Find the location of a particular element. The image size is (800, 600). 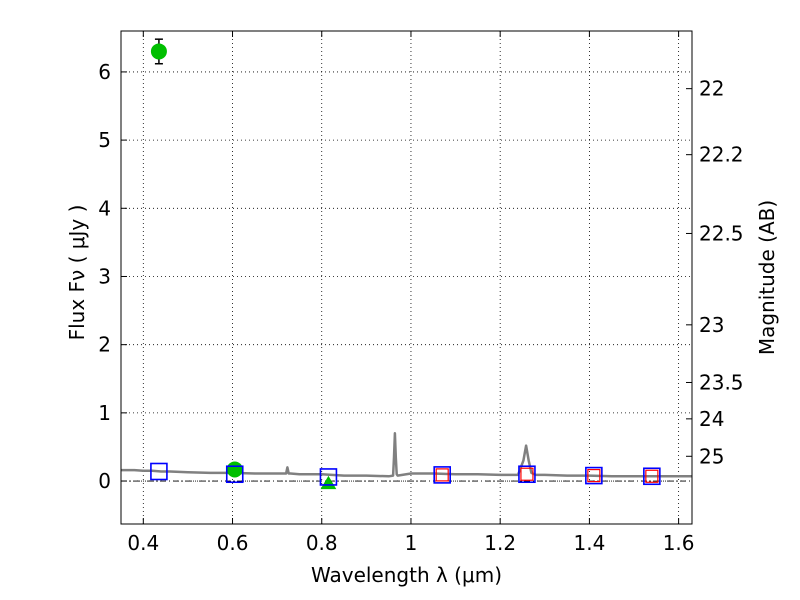

x-tick-label: 0.8 is located at coordinates (322, 543).